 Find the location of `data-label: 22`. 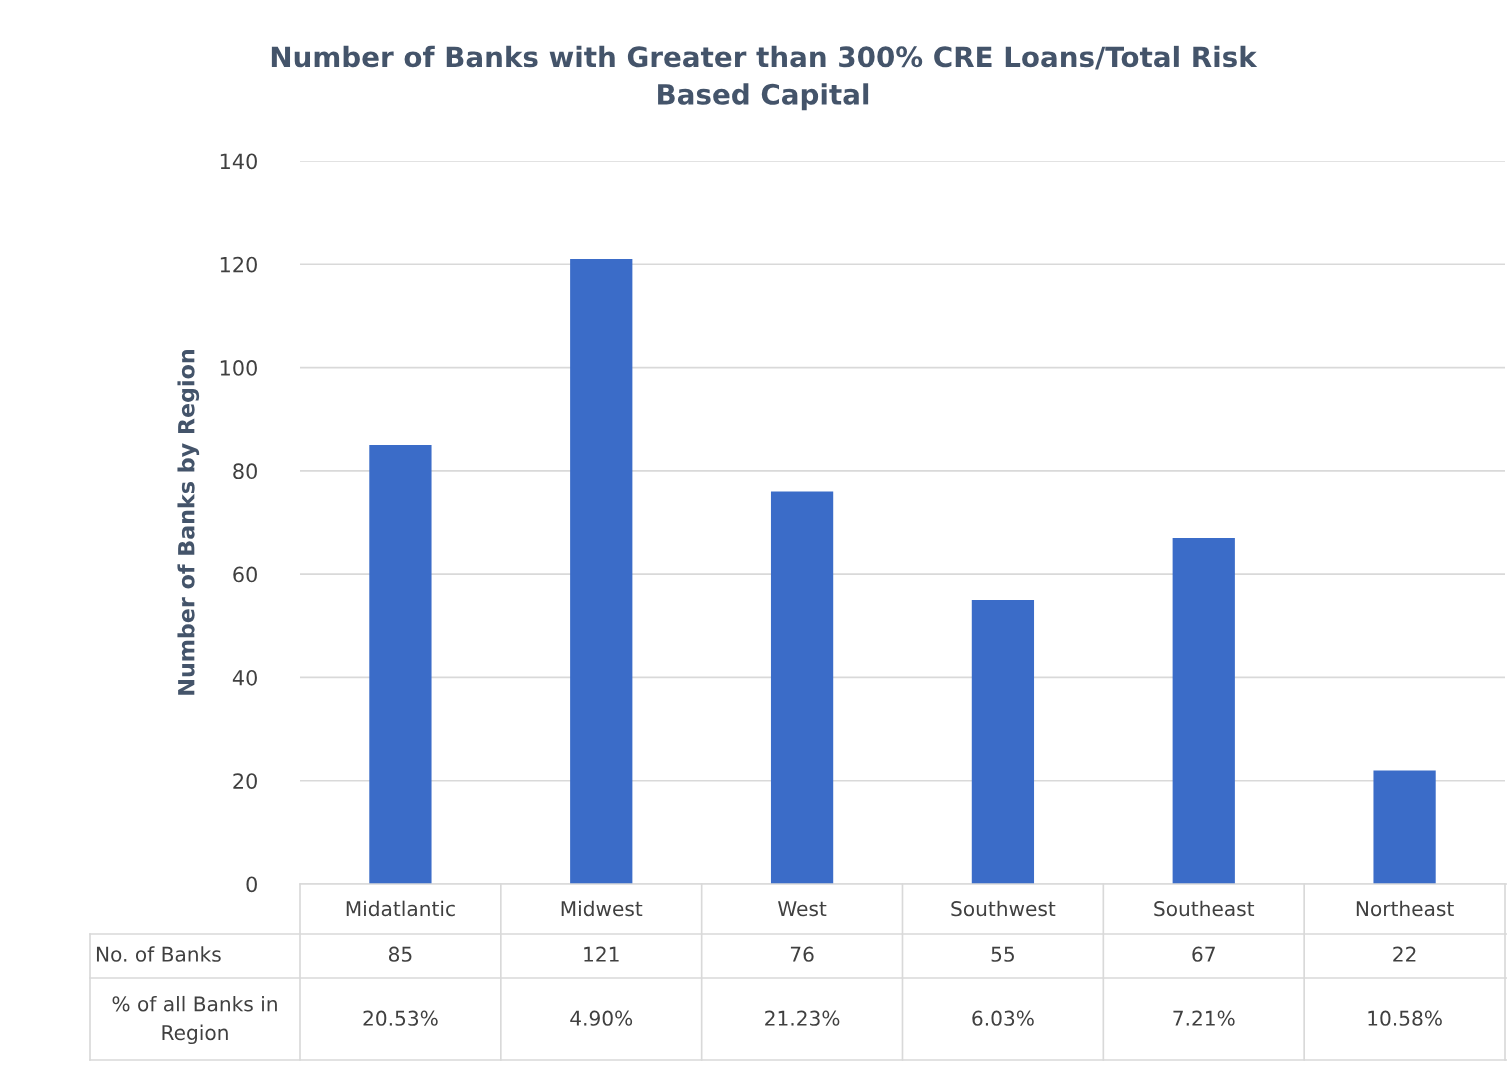

data-label: 22 is located at coordinates (1404, 954).